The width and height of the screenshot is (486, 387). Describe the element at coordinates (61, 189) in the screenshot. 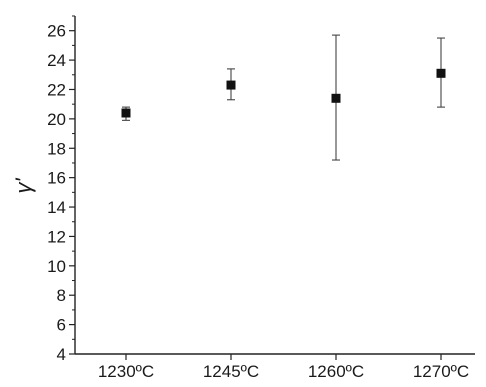

I see `y-ticks: 4 6 8 10 12 14 16 18 20 22 24 26` at that location.